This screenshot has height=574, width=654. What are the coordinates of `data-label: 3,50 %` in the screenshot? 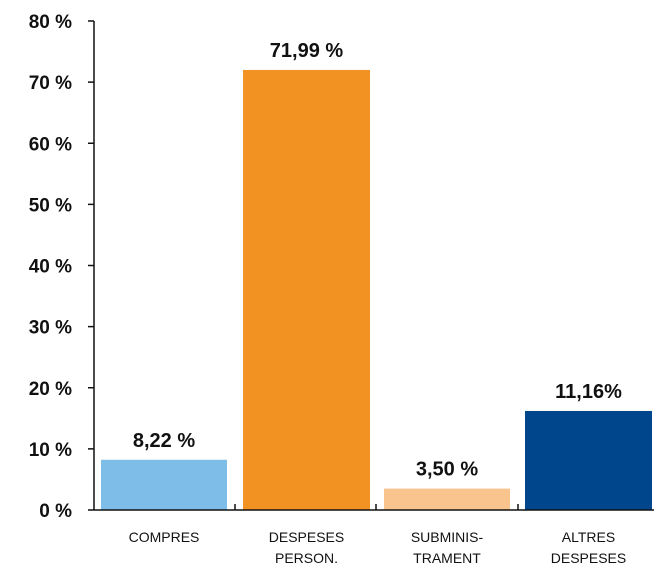 It's located at (447, 470).